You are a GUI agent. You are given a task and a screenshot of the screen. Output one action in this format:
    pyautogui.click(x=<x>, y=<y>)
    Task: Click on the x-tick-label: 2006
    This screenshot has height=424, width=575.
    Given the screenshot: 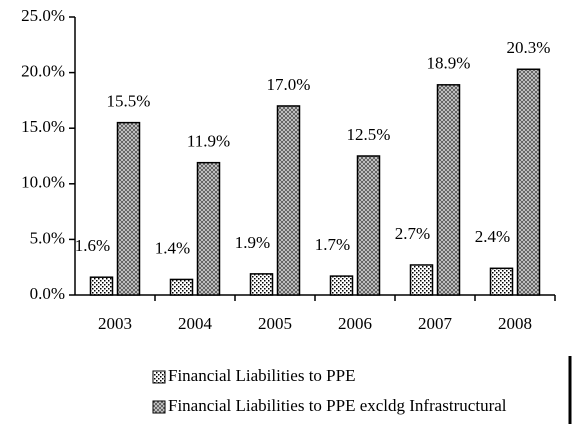 What is the action you would take?
    pyautogui.click(x=355, y=323)
    